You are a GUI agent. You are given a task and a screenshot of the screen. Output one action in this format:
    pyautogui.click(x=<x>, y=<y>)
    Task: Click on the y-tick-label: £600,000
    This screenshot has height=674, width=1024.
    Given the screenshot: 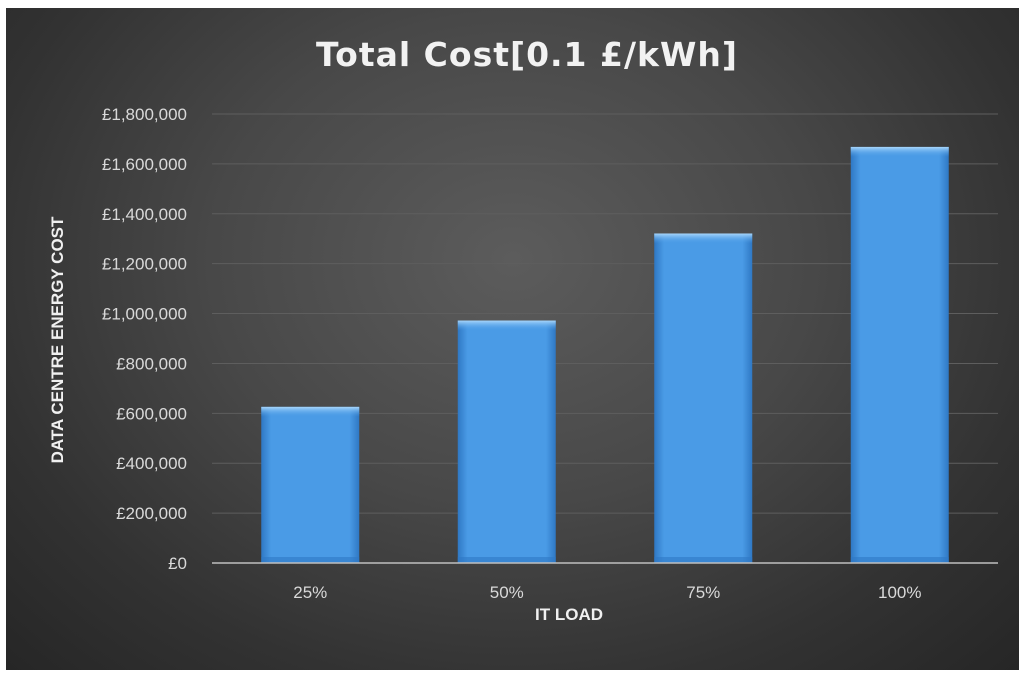 What is the action you would take?
    pyautogui.click(x=151, y=413)
    